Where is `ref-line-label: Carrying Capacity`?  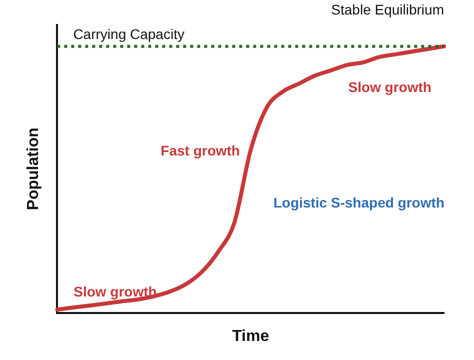 ref-line-label: Carrying Capacity is located at coordinates (128, 34).